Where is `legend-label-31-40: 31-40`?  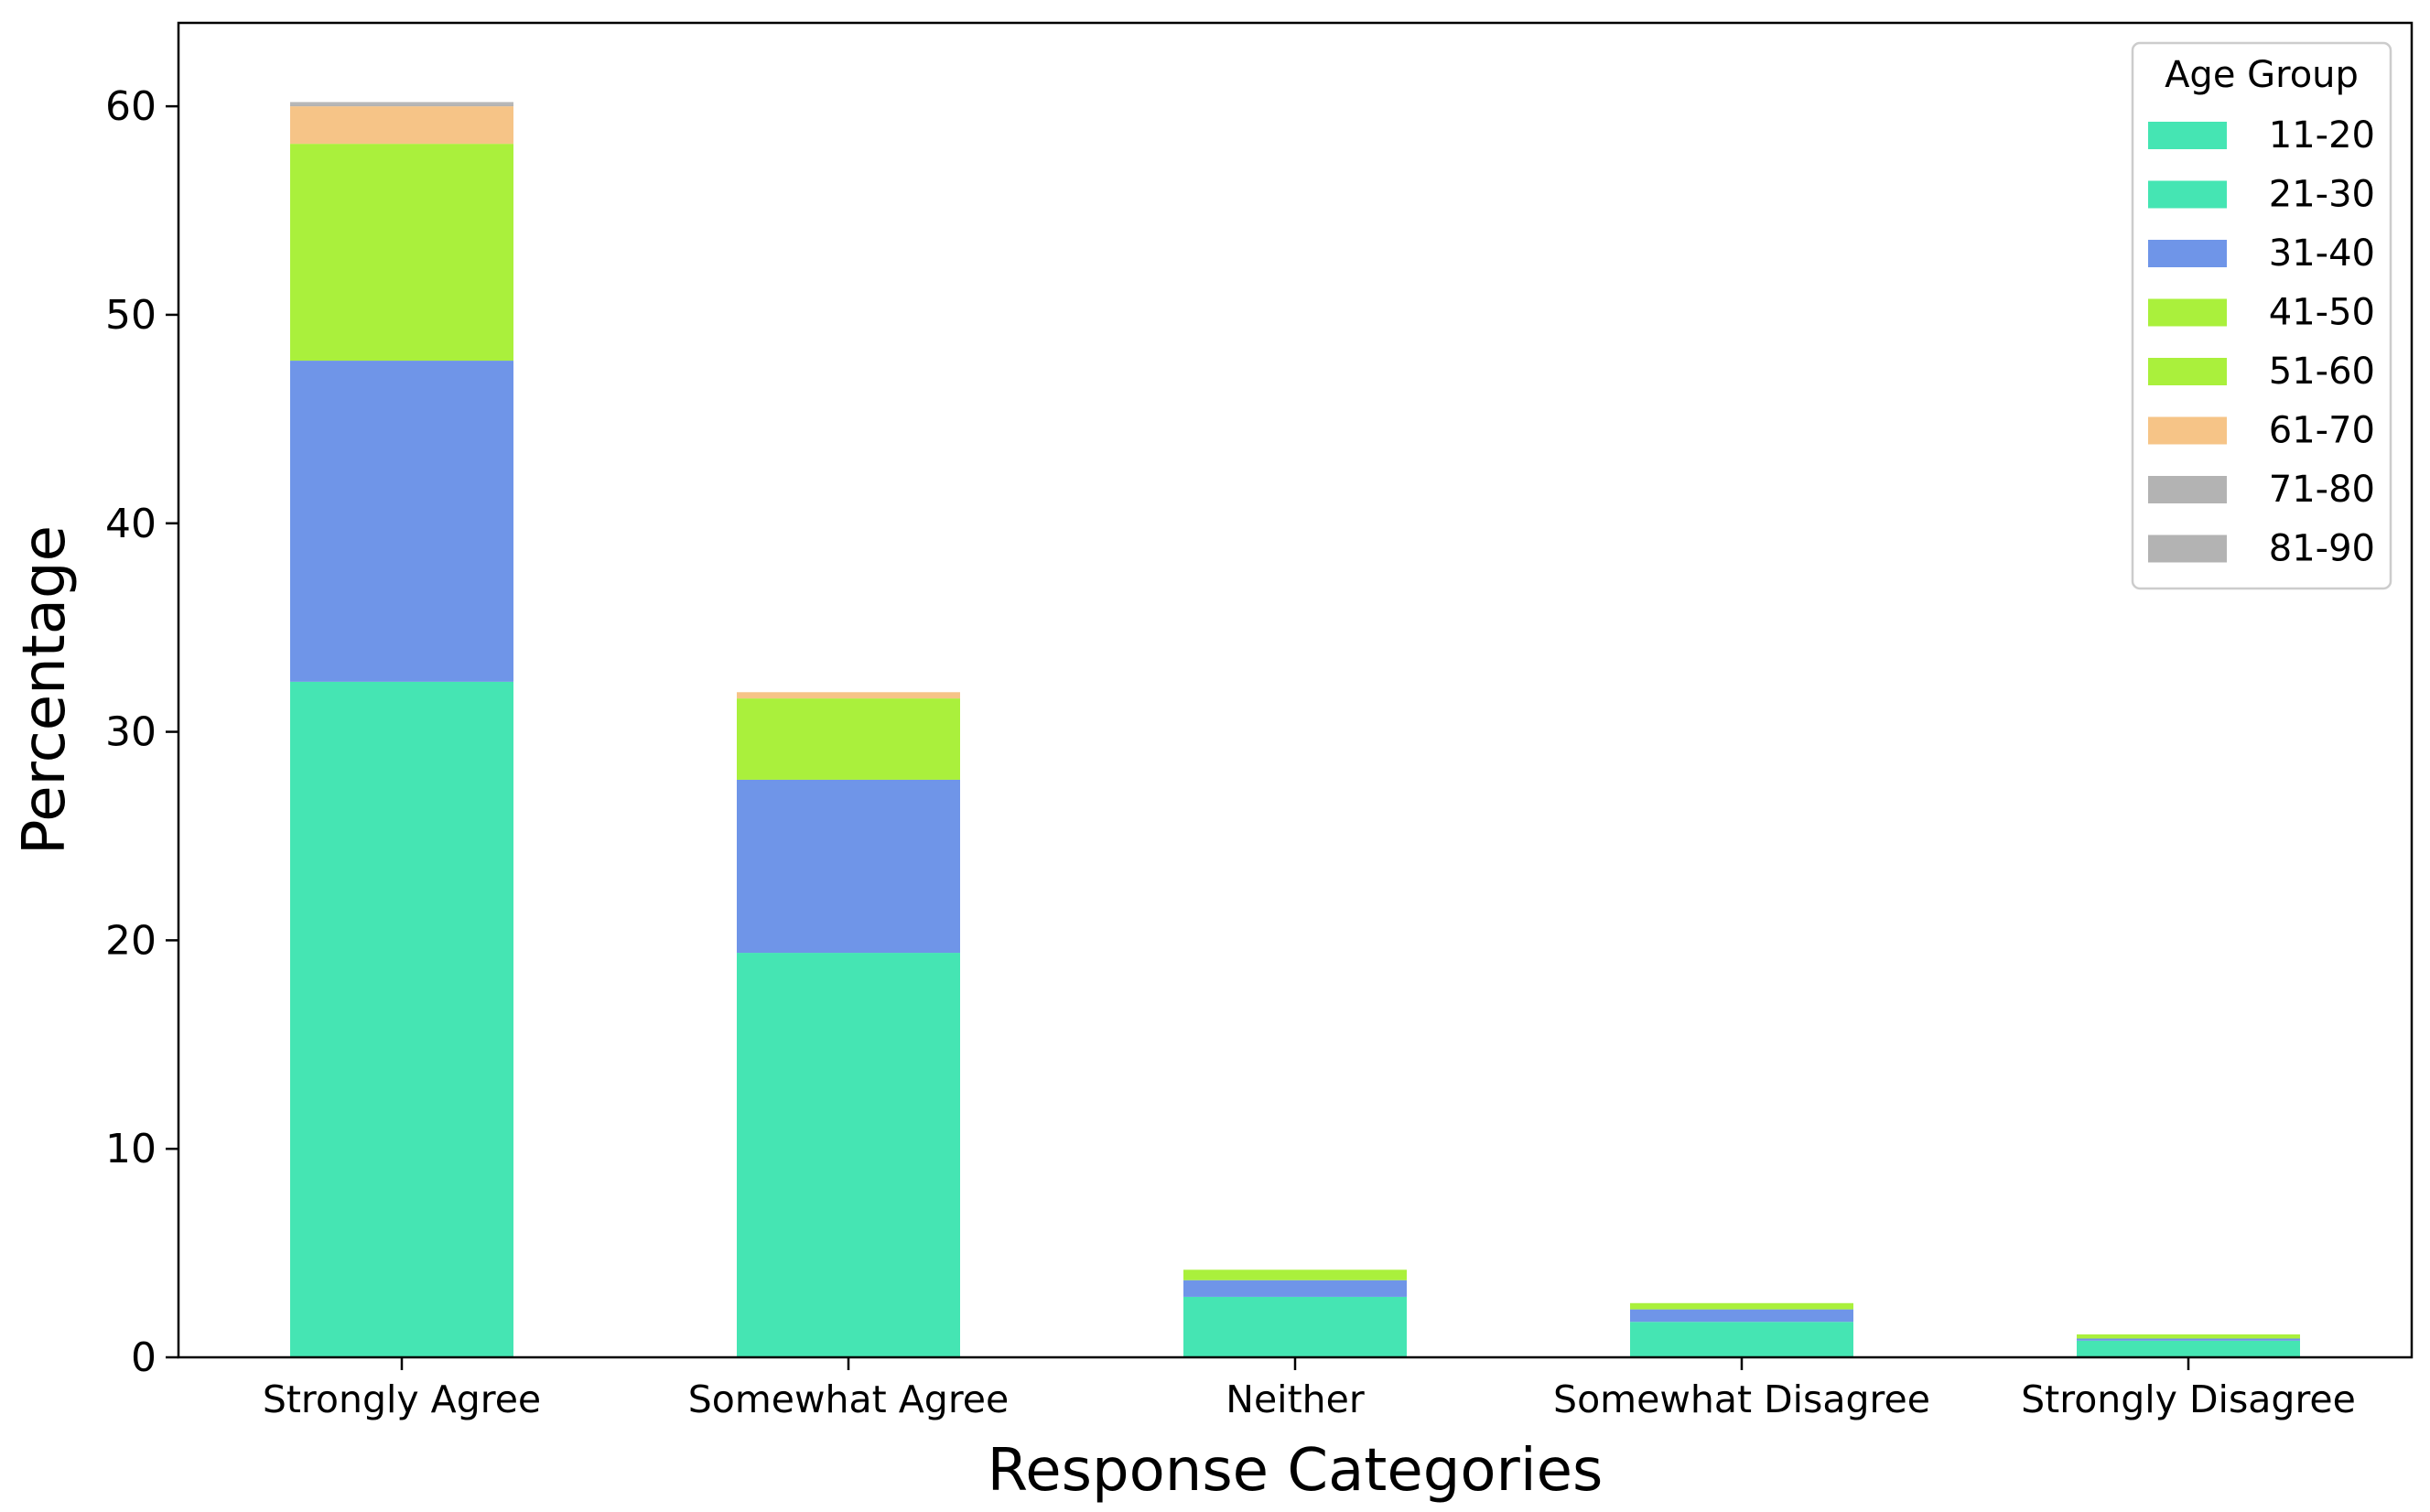
legend-label-31-40: 31-40 is located at coordinates (2322, 253).